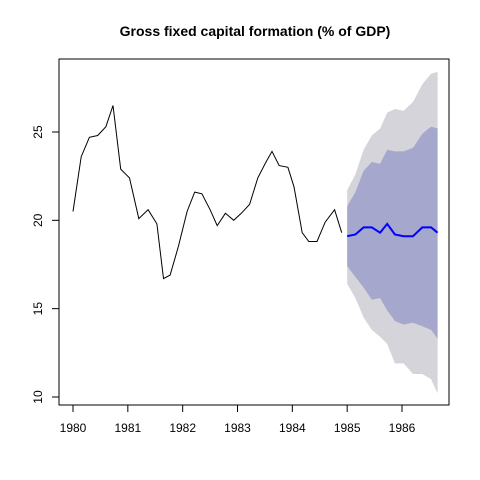  What do you see at coordinates (38, 132) in the screenshot?
I see `y-tick-label: 25` at bounding box center [38, 132].